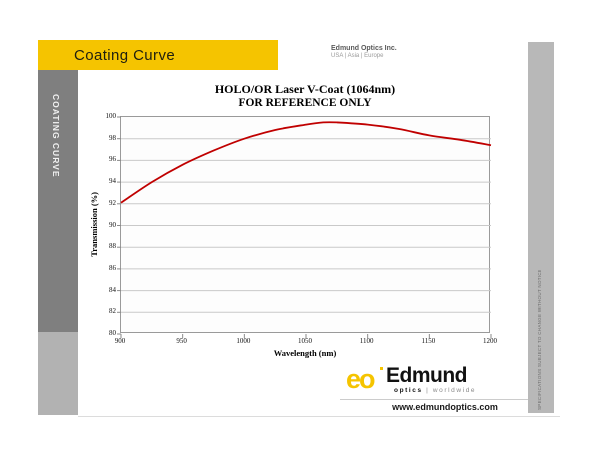  Describe the element at coordinates (305, 103) in the screenshot. I see `chart-subtitle: FOR REFERENCE ONLY` at that location.